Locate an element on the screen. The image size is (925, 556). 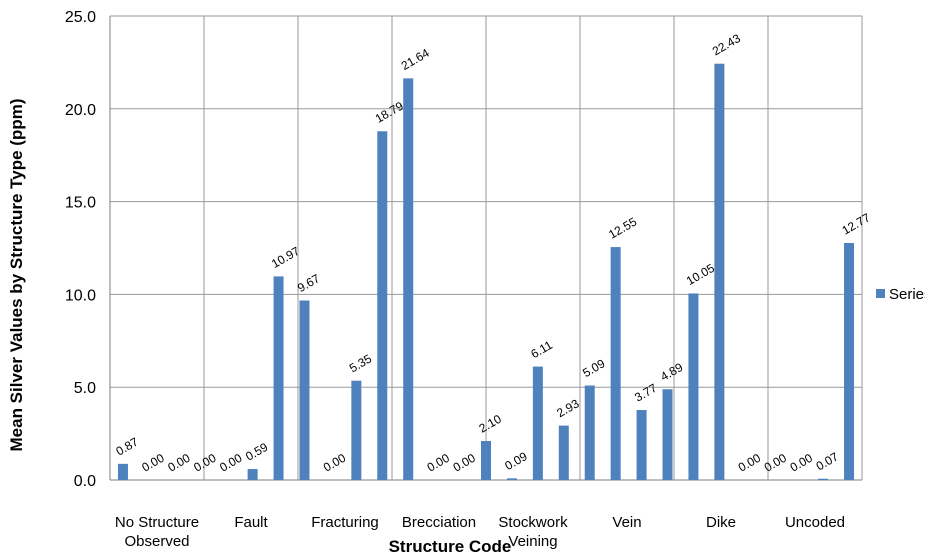
data-label: 4.89 is located at coordinates (672, 372).